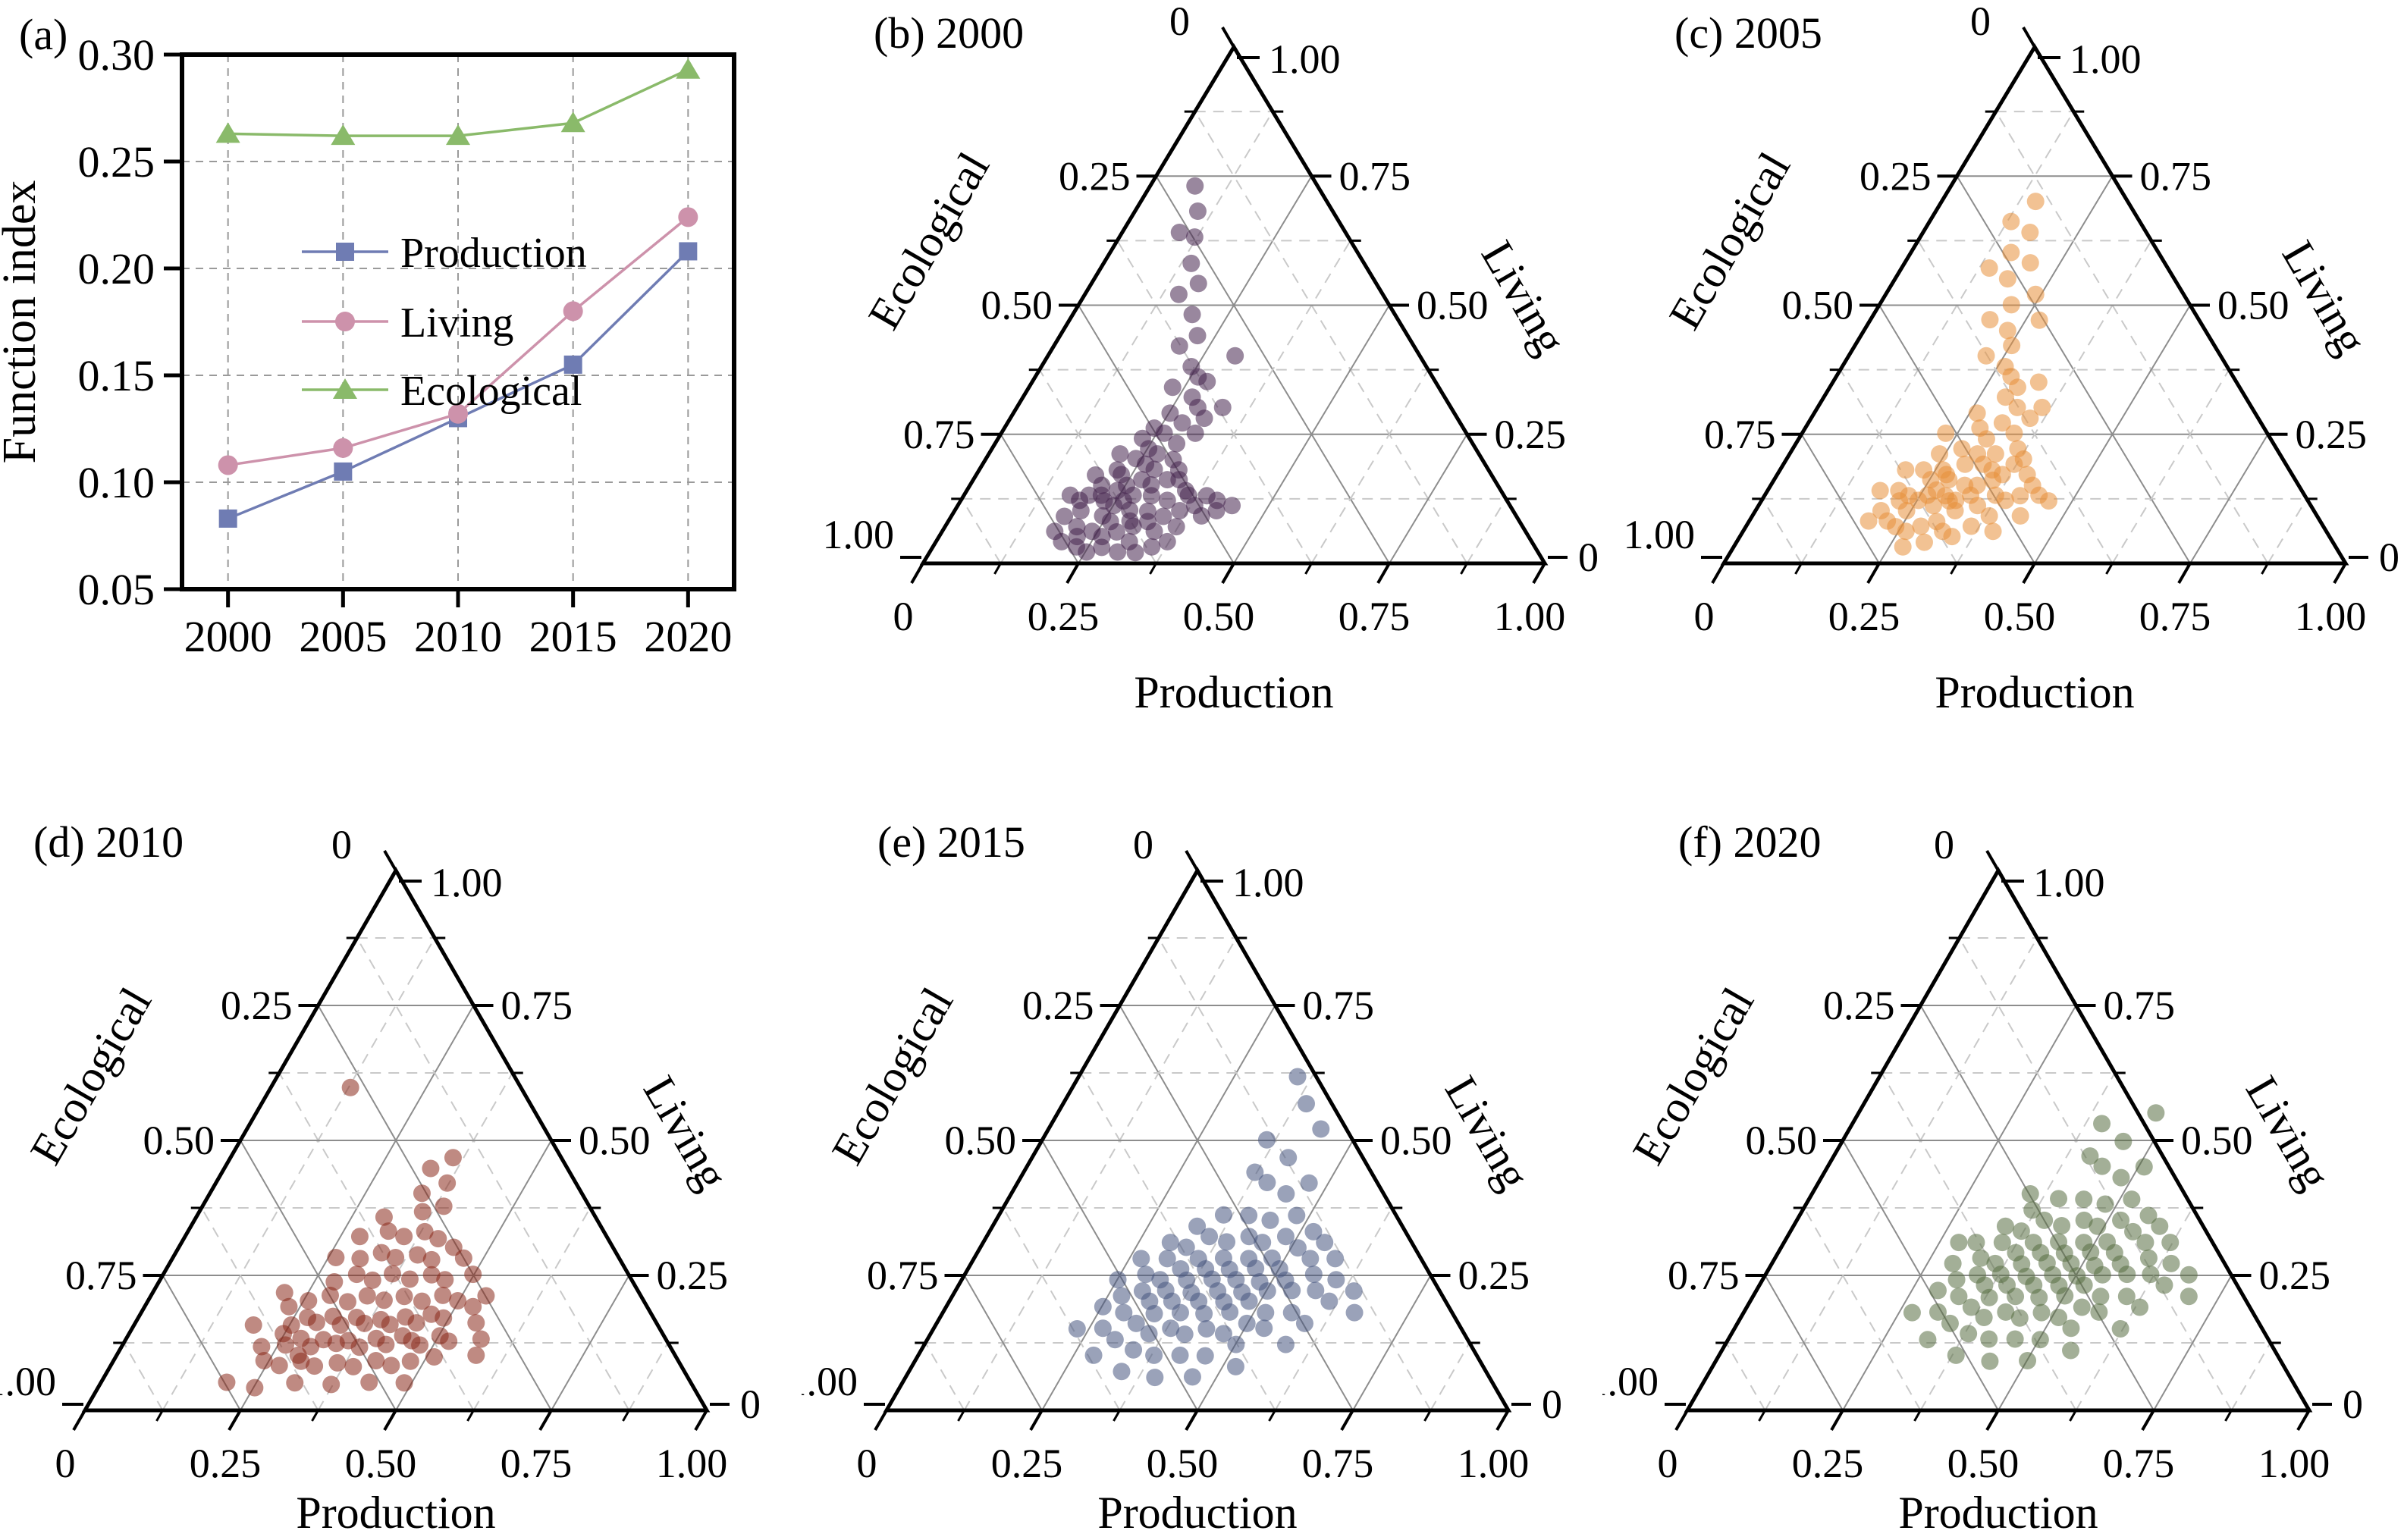  What do you see at coordinates (2176, 176) in the screenshot?
I see `right-tick-label: 0.75` at bounding box center [2176, 176].